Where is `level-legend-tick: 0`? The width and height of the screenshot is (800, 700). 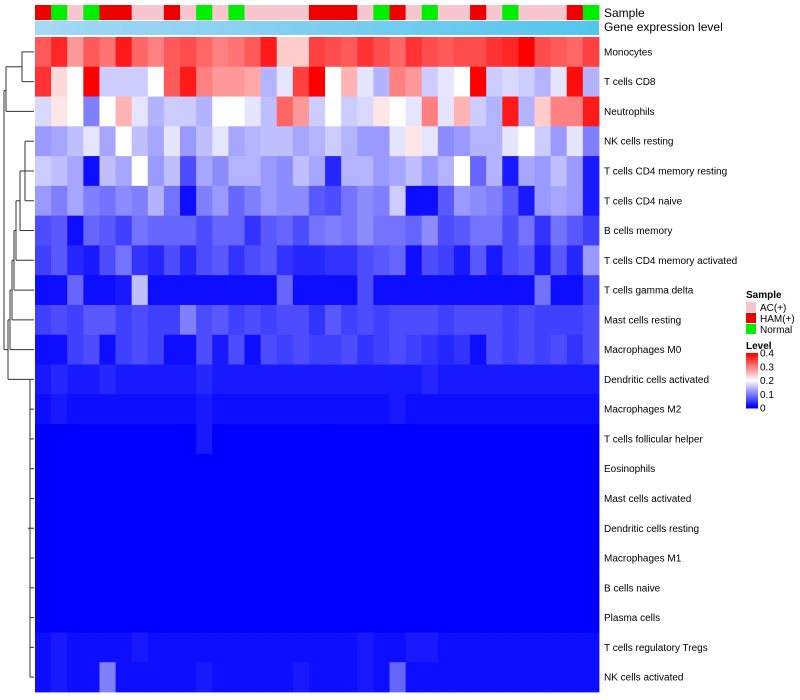 level-legend-tick: 0 is located at coordinates (763, 409).